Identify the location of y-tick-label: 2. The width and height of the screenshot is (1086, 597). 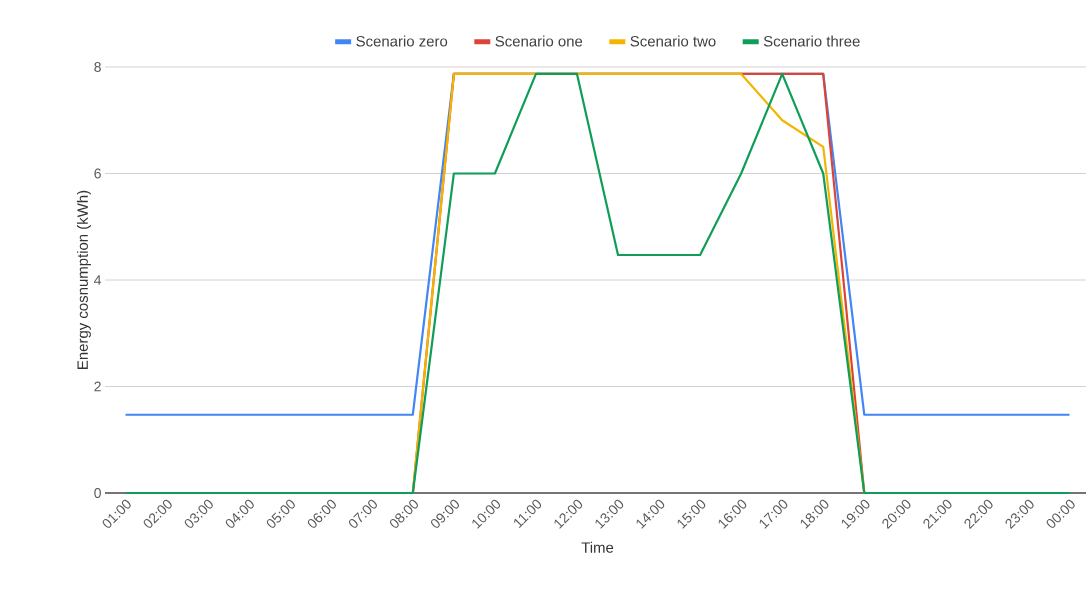
(97, 386).